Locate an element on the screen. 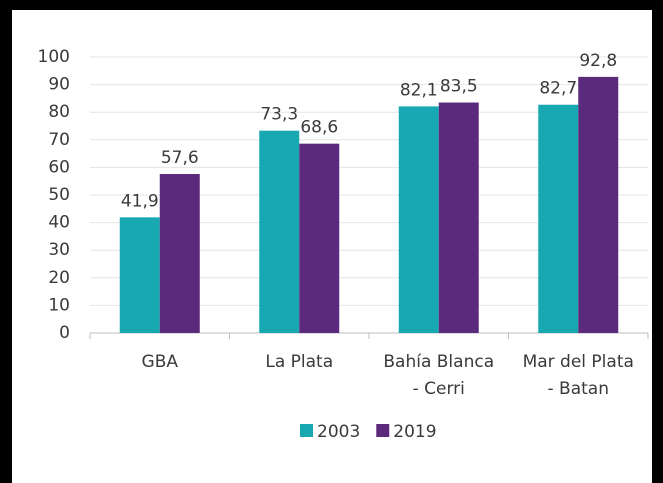  y-tick-label: 30 is located at coordinates (59, 250).